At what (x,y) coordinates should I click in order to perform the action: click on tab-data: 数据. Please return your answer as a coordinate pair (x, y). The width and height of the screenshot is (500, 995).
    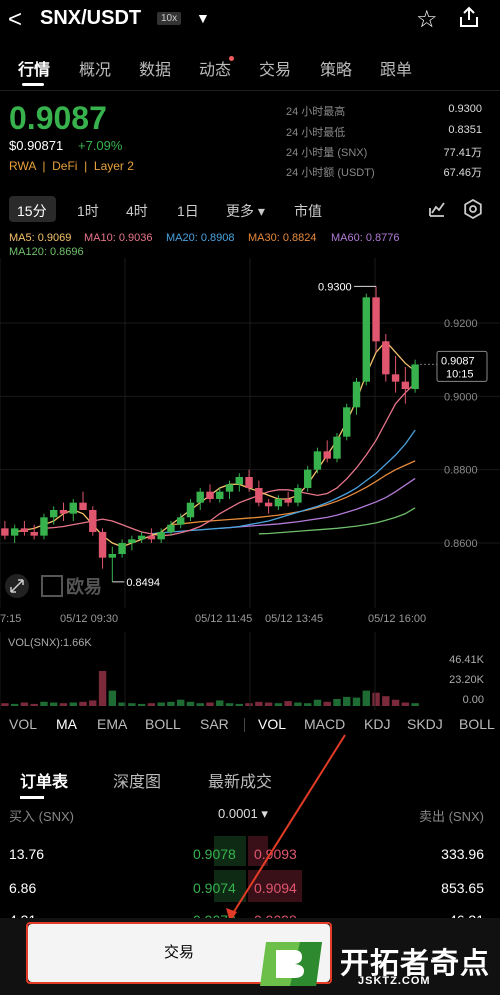
    Looking at the image, I should click on (155, 70).